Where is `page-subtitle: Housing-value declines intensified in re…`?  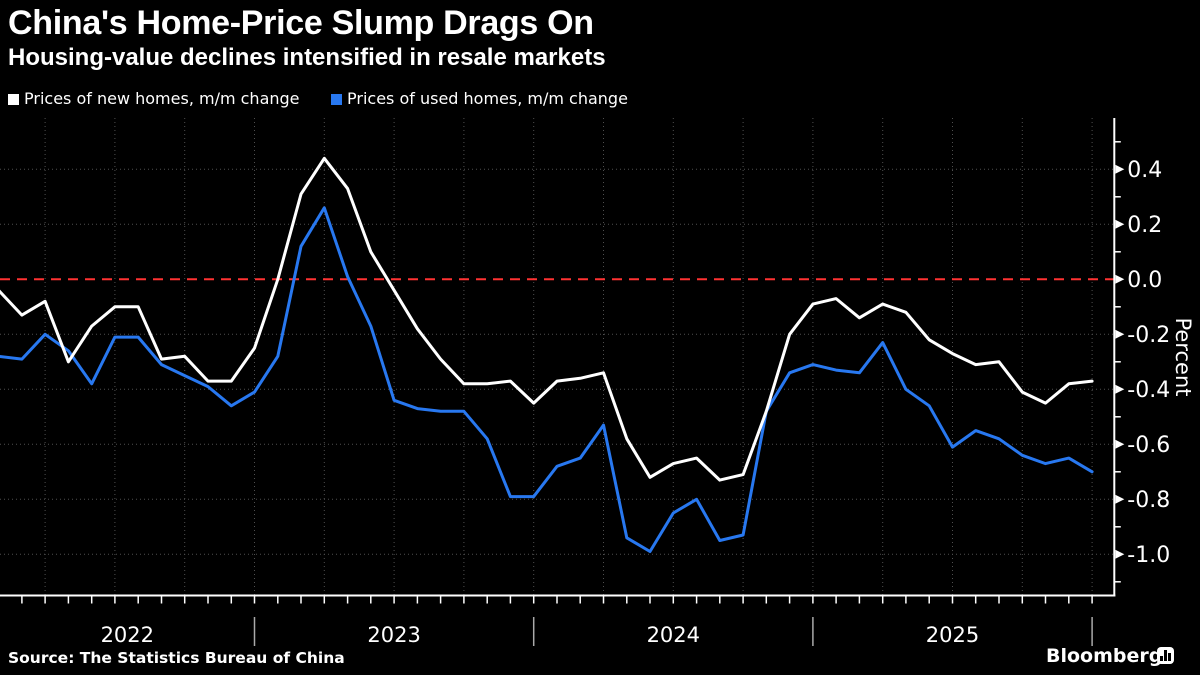 page-subtitle: Housing-value declines intensified in re… is located at coordinates (307, 57).